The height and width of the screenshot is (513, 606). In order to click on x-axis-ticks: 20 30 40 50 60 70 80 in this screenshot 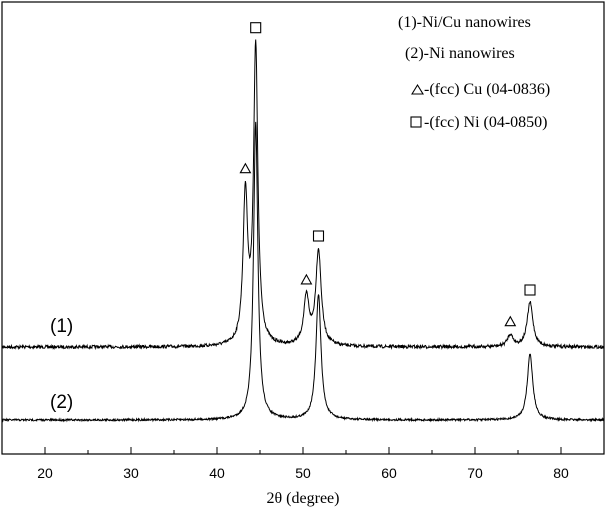, I will do `click(303, 464)`.